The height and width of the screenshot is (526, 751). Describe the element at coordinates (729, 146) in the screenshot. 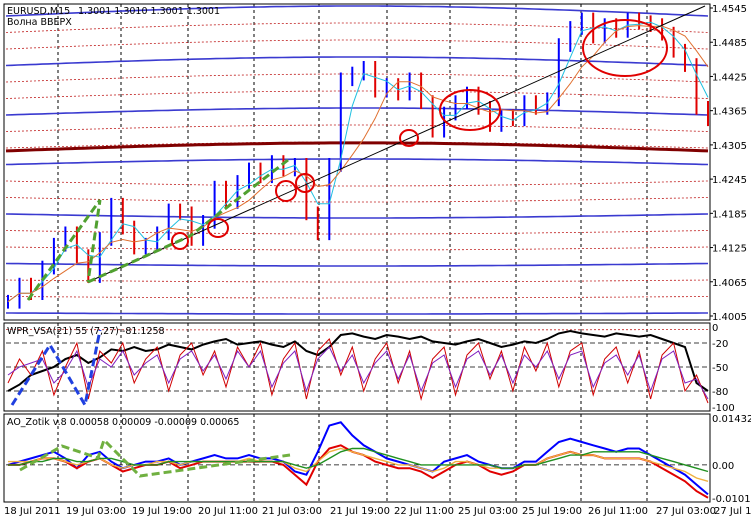

I see `price-tick-label-4: 1.4305` at that location.